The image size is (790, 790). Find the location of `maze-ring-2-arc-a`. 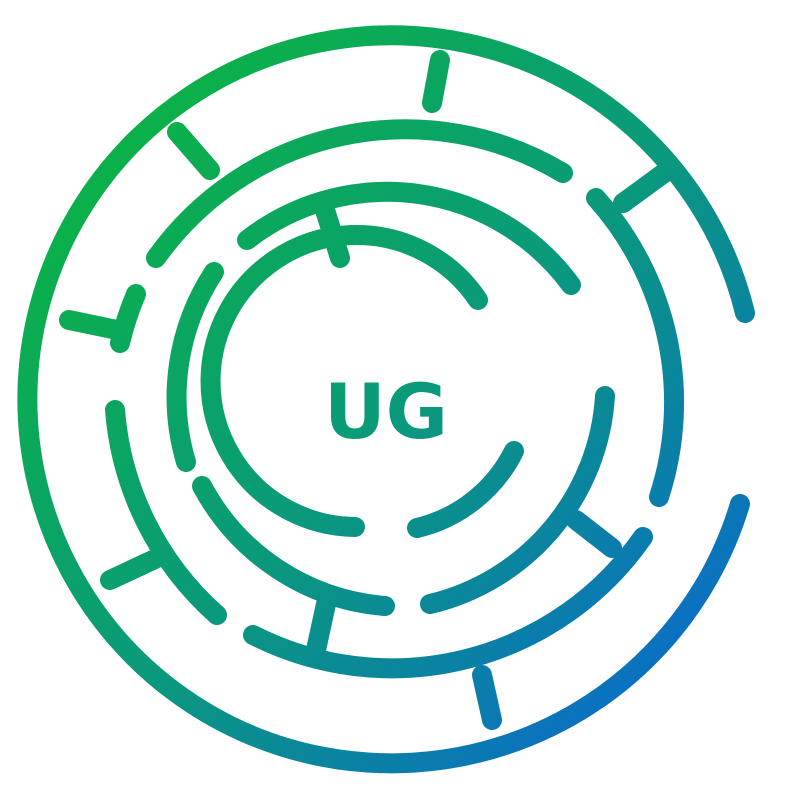

maze-ring-2-arc-a is located at coordinates (359, 193).